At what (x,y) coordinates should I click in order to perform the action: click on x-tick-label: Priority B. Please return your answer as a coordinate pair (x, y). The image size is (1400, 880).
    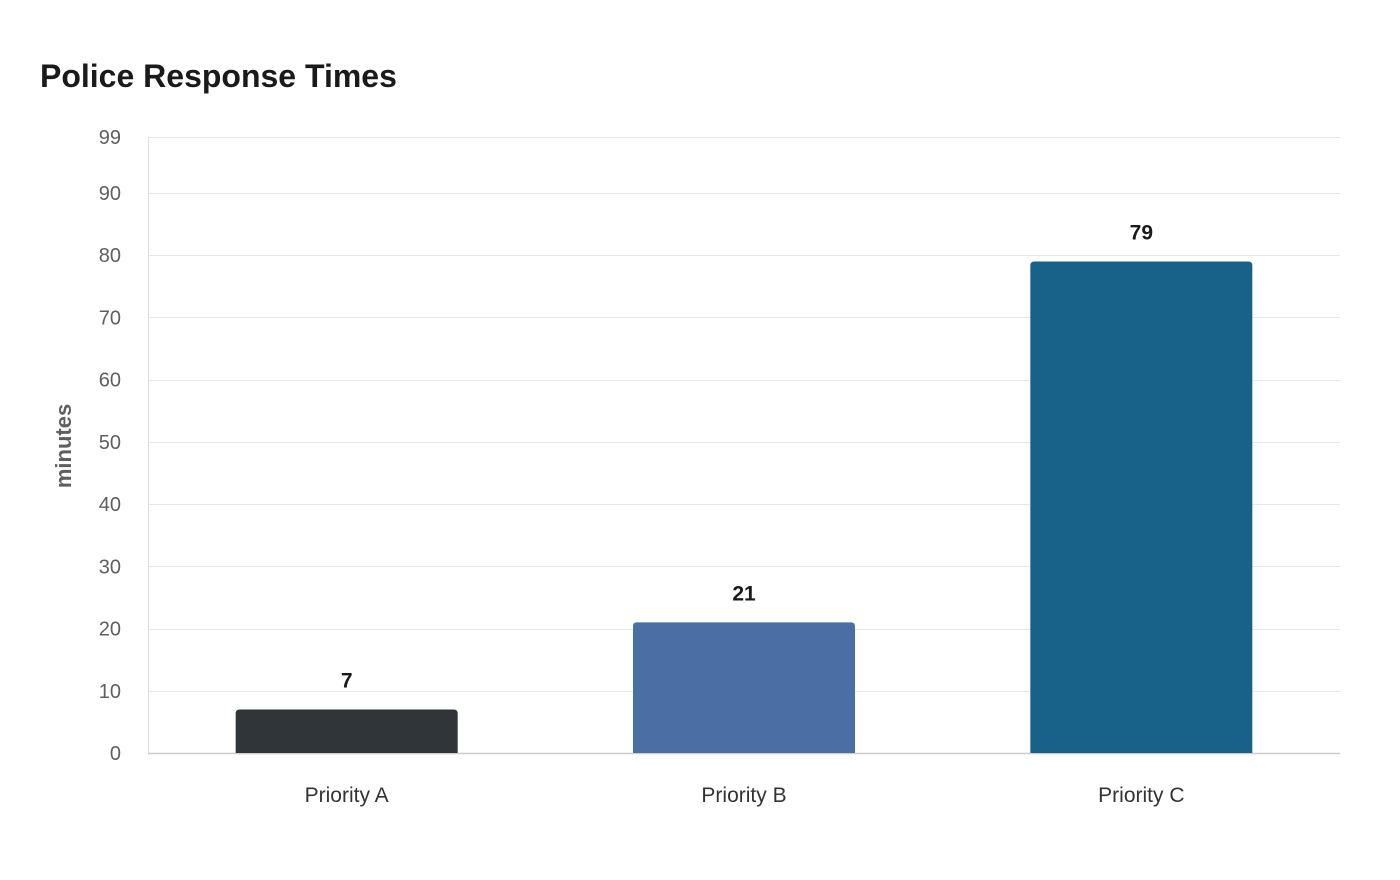
    Looking at the image, I should click on (743, 795).